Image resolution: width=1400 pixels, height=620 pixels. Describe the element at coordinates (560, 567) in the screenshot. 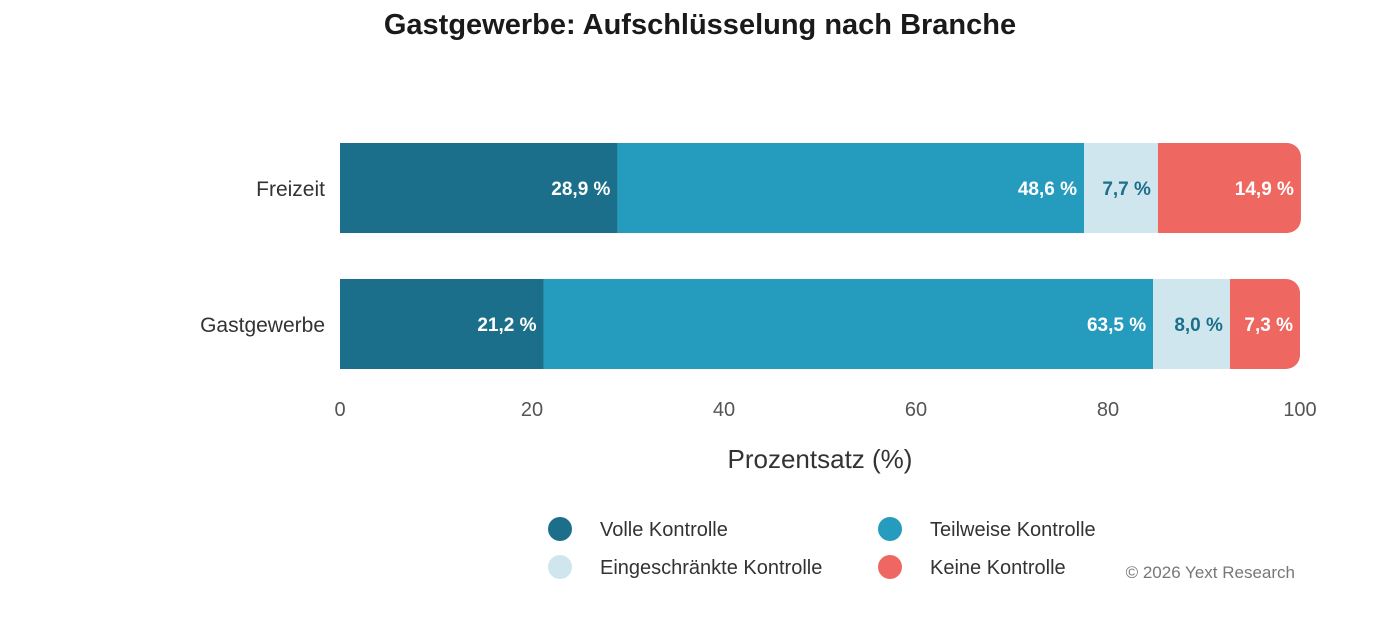

I see `legend-swatch-eingeschrankte-kontrolle` at that location.